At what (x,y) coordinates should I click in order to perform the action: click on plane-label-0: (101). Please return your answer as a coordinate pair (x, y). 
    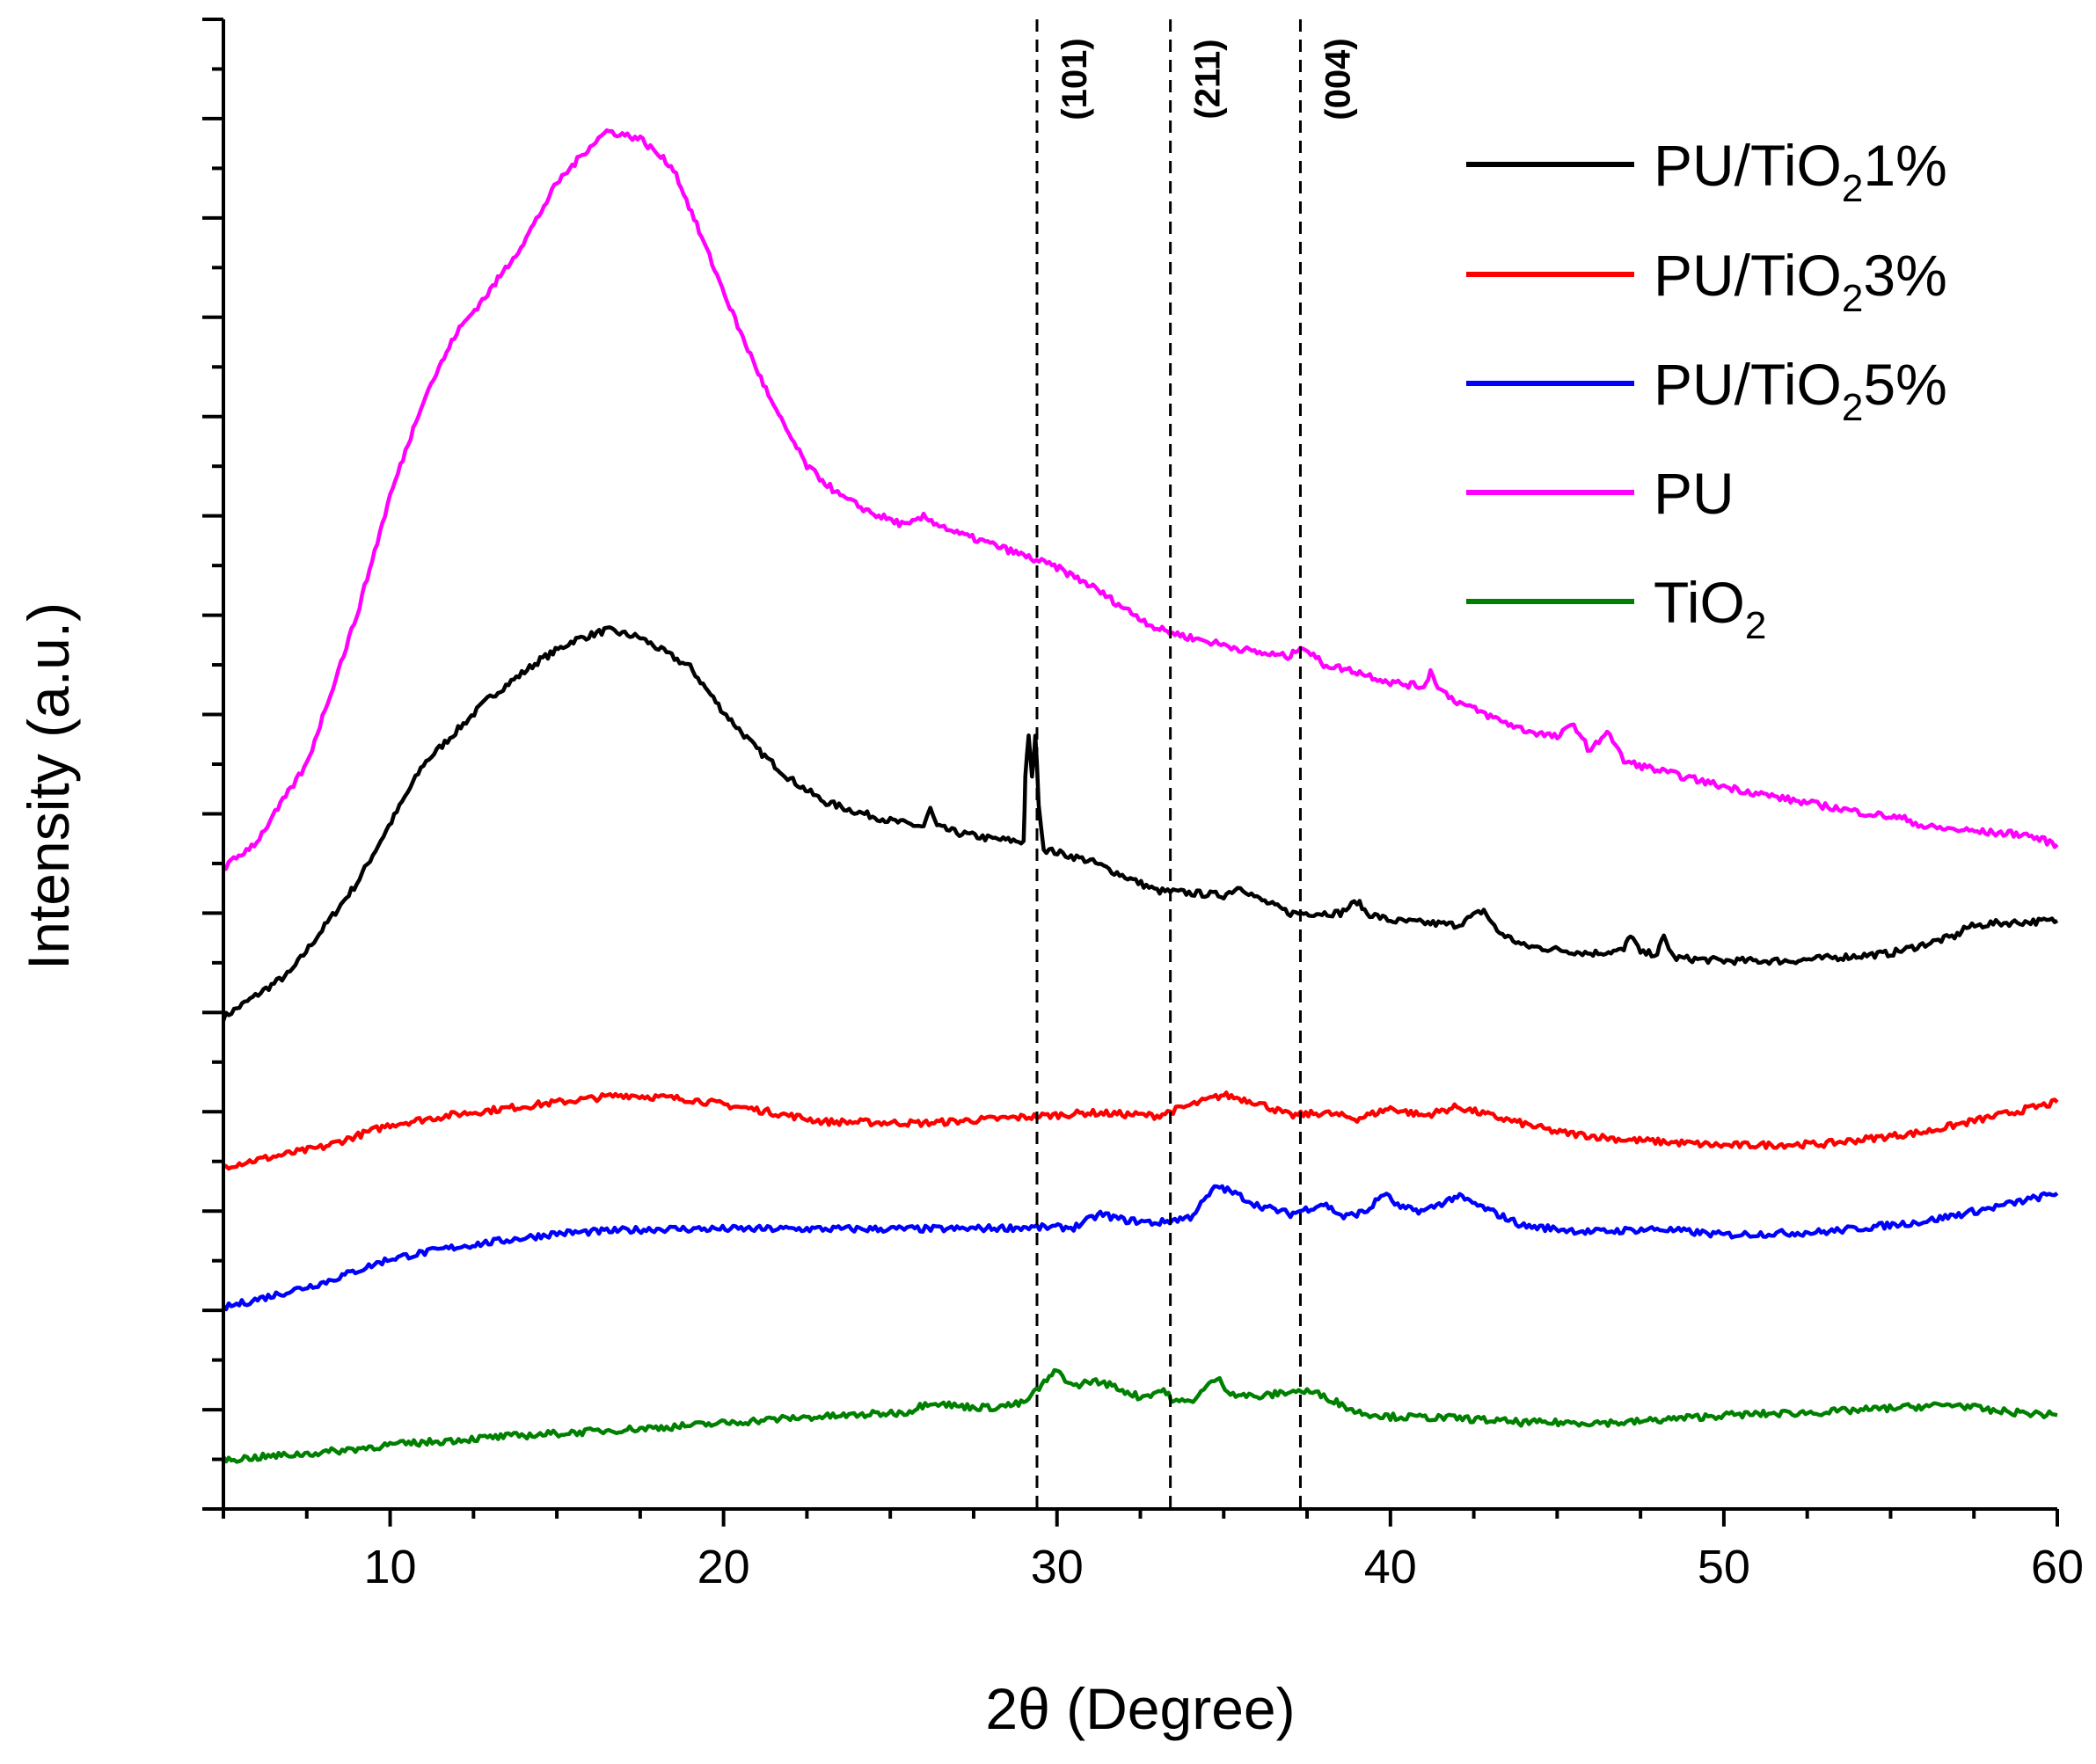
    Looking at the image, I should click on (1074, 79).